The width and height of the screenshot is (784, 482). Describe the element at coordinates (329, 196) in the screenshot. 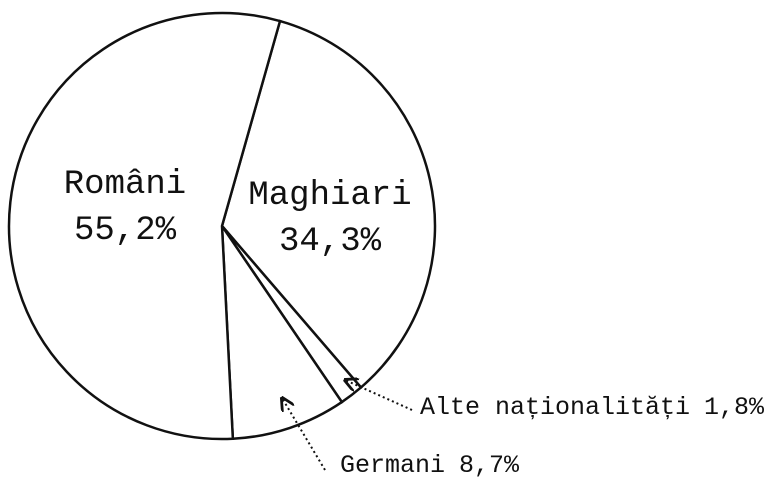

I see `slice-label: Maghiari` at that location.